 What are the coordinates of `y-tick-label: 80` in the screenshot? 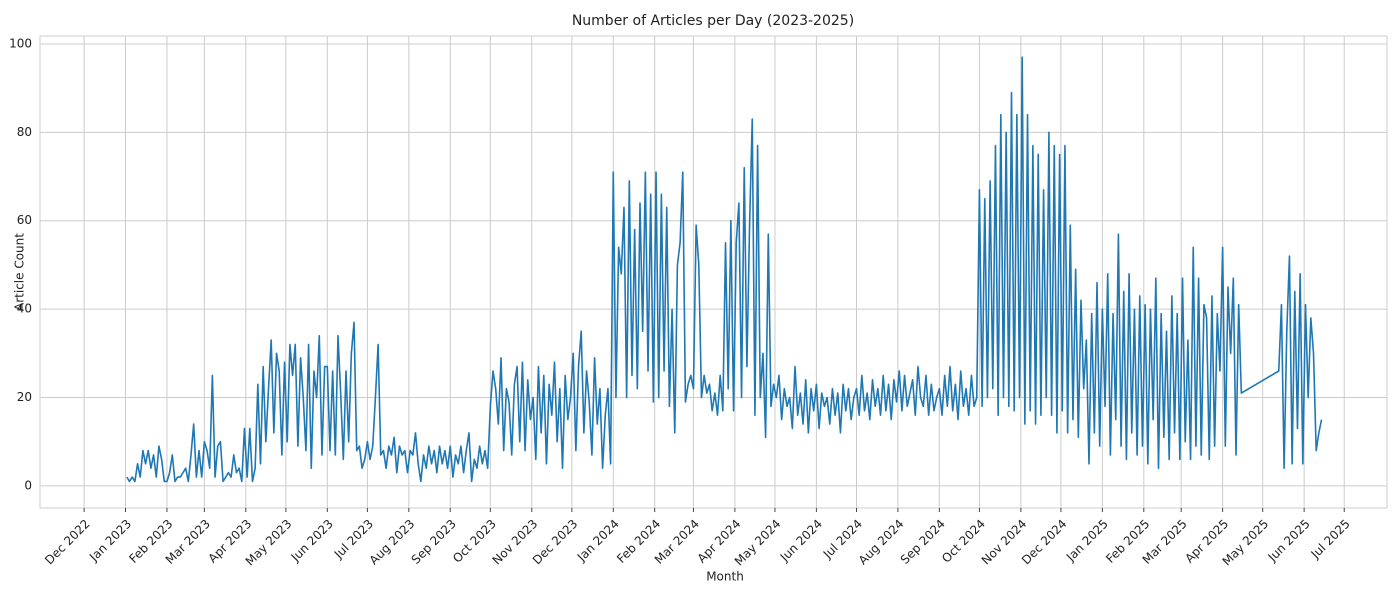 It's located at (24, 132).